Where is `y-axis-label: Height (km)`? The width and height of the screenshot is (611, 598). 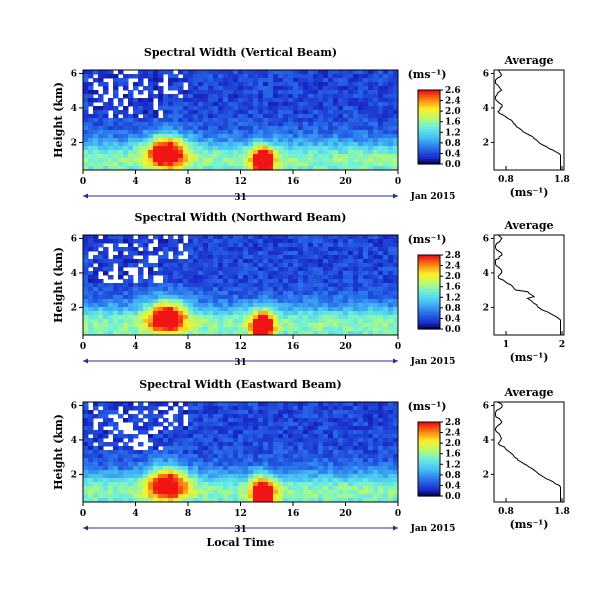 y-axis-label: Height (km) is located at coordinates (58, 120).